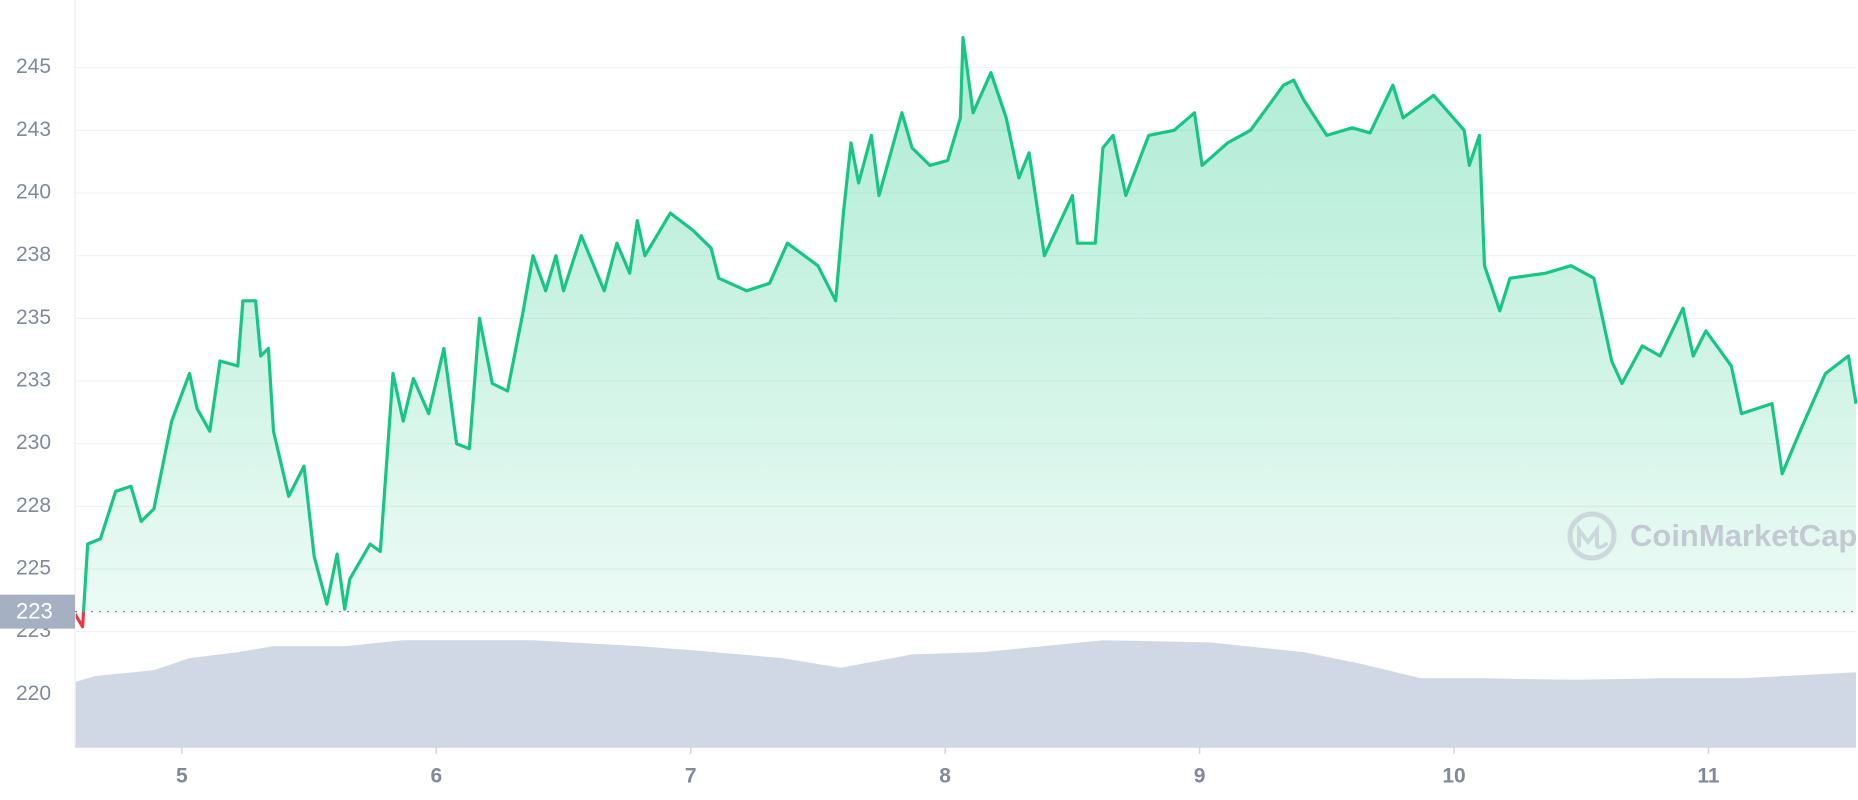 This screenshot has height=800, width=1858. I want to click on y-tick-label: 238, so click(33, 254).